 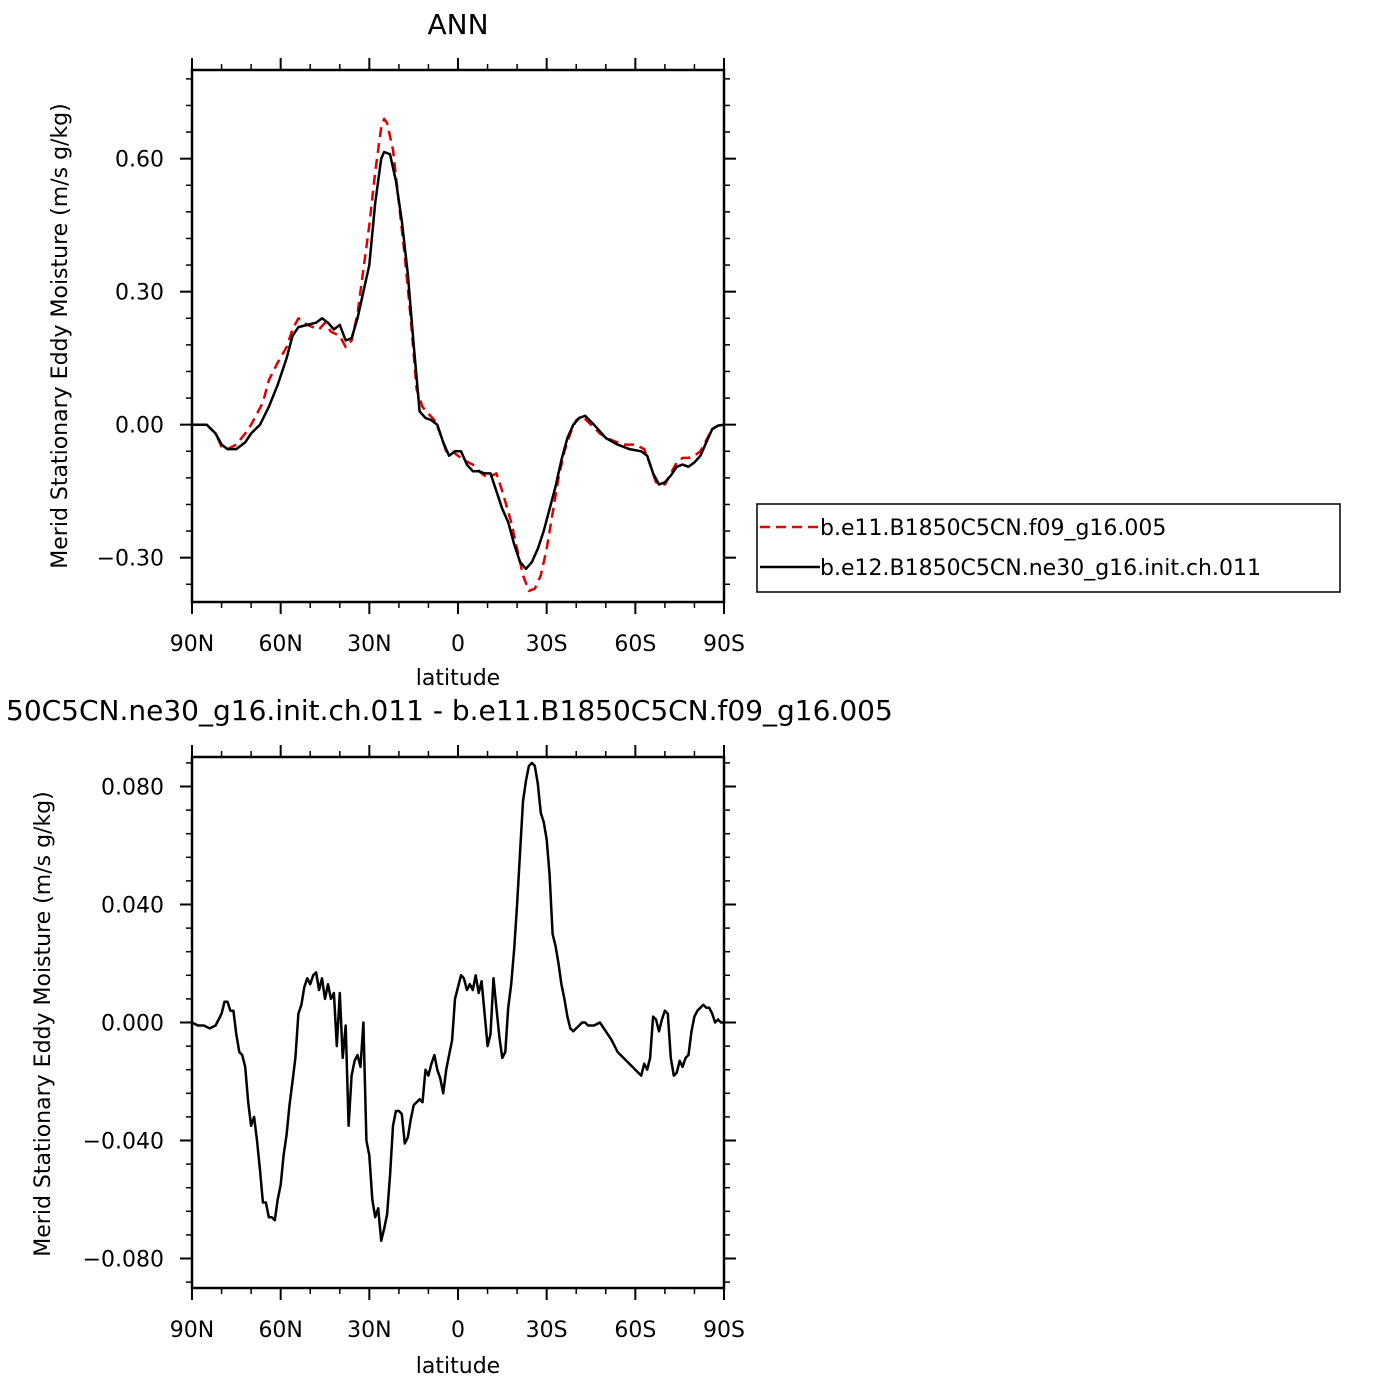 I want to click on bottom-x-tick-label: 30N, so click(x=369, y=1330).